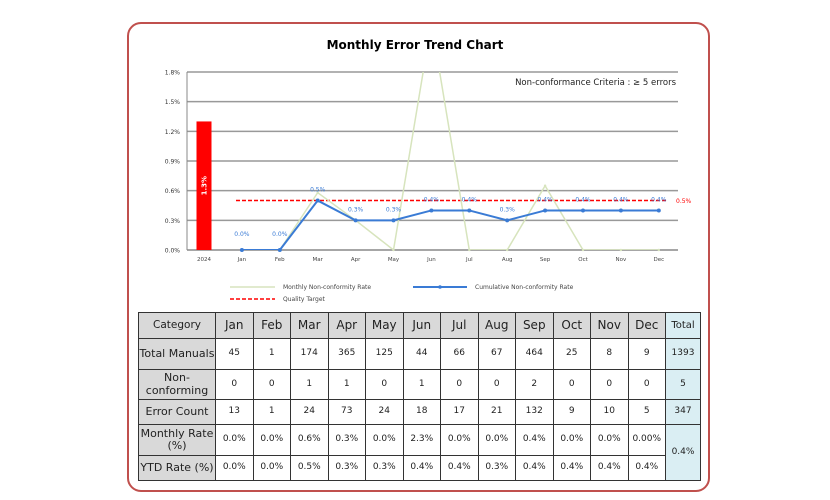 This screenshot has width=830, height=500. I want to click on table-cell: 73, so click(346, 412).